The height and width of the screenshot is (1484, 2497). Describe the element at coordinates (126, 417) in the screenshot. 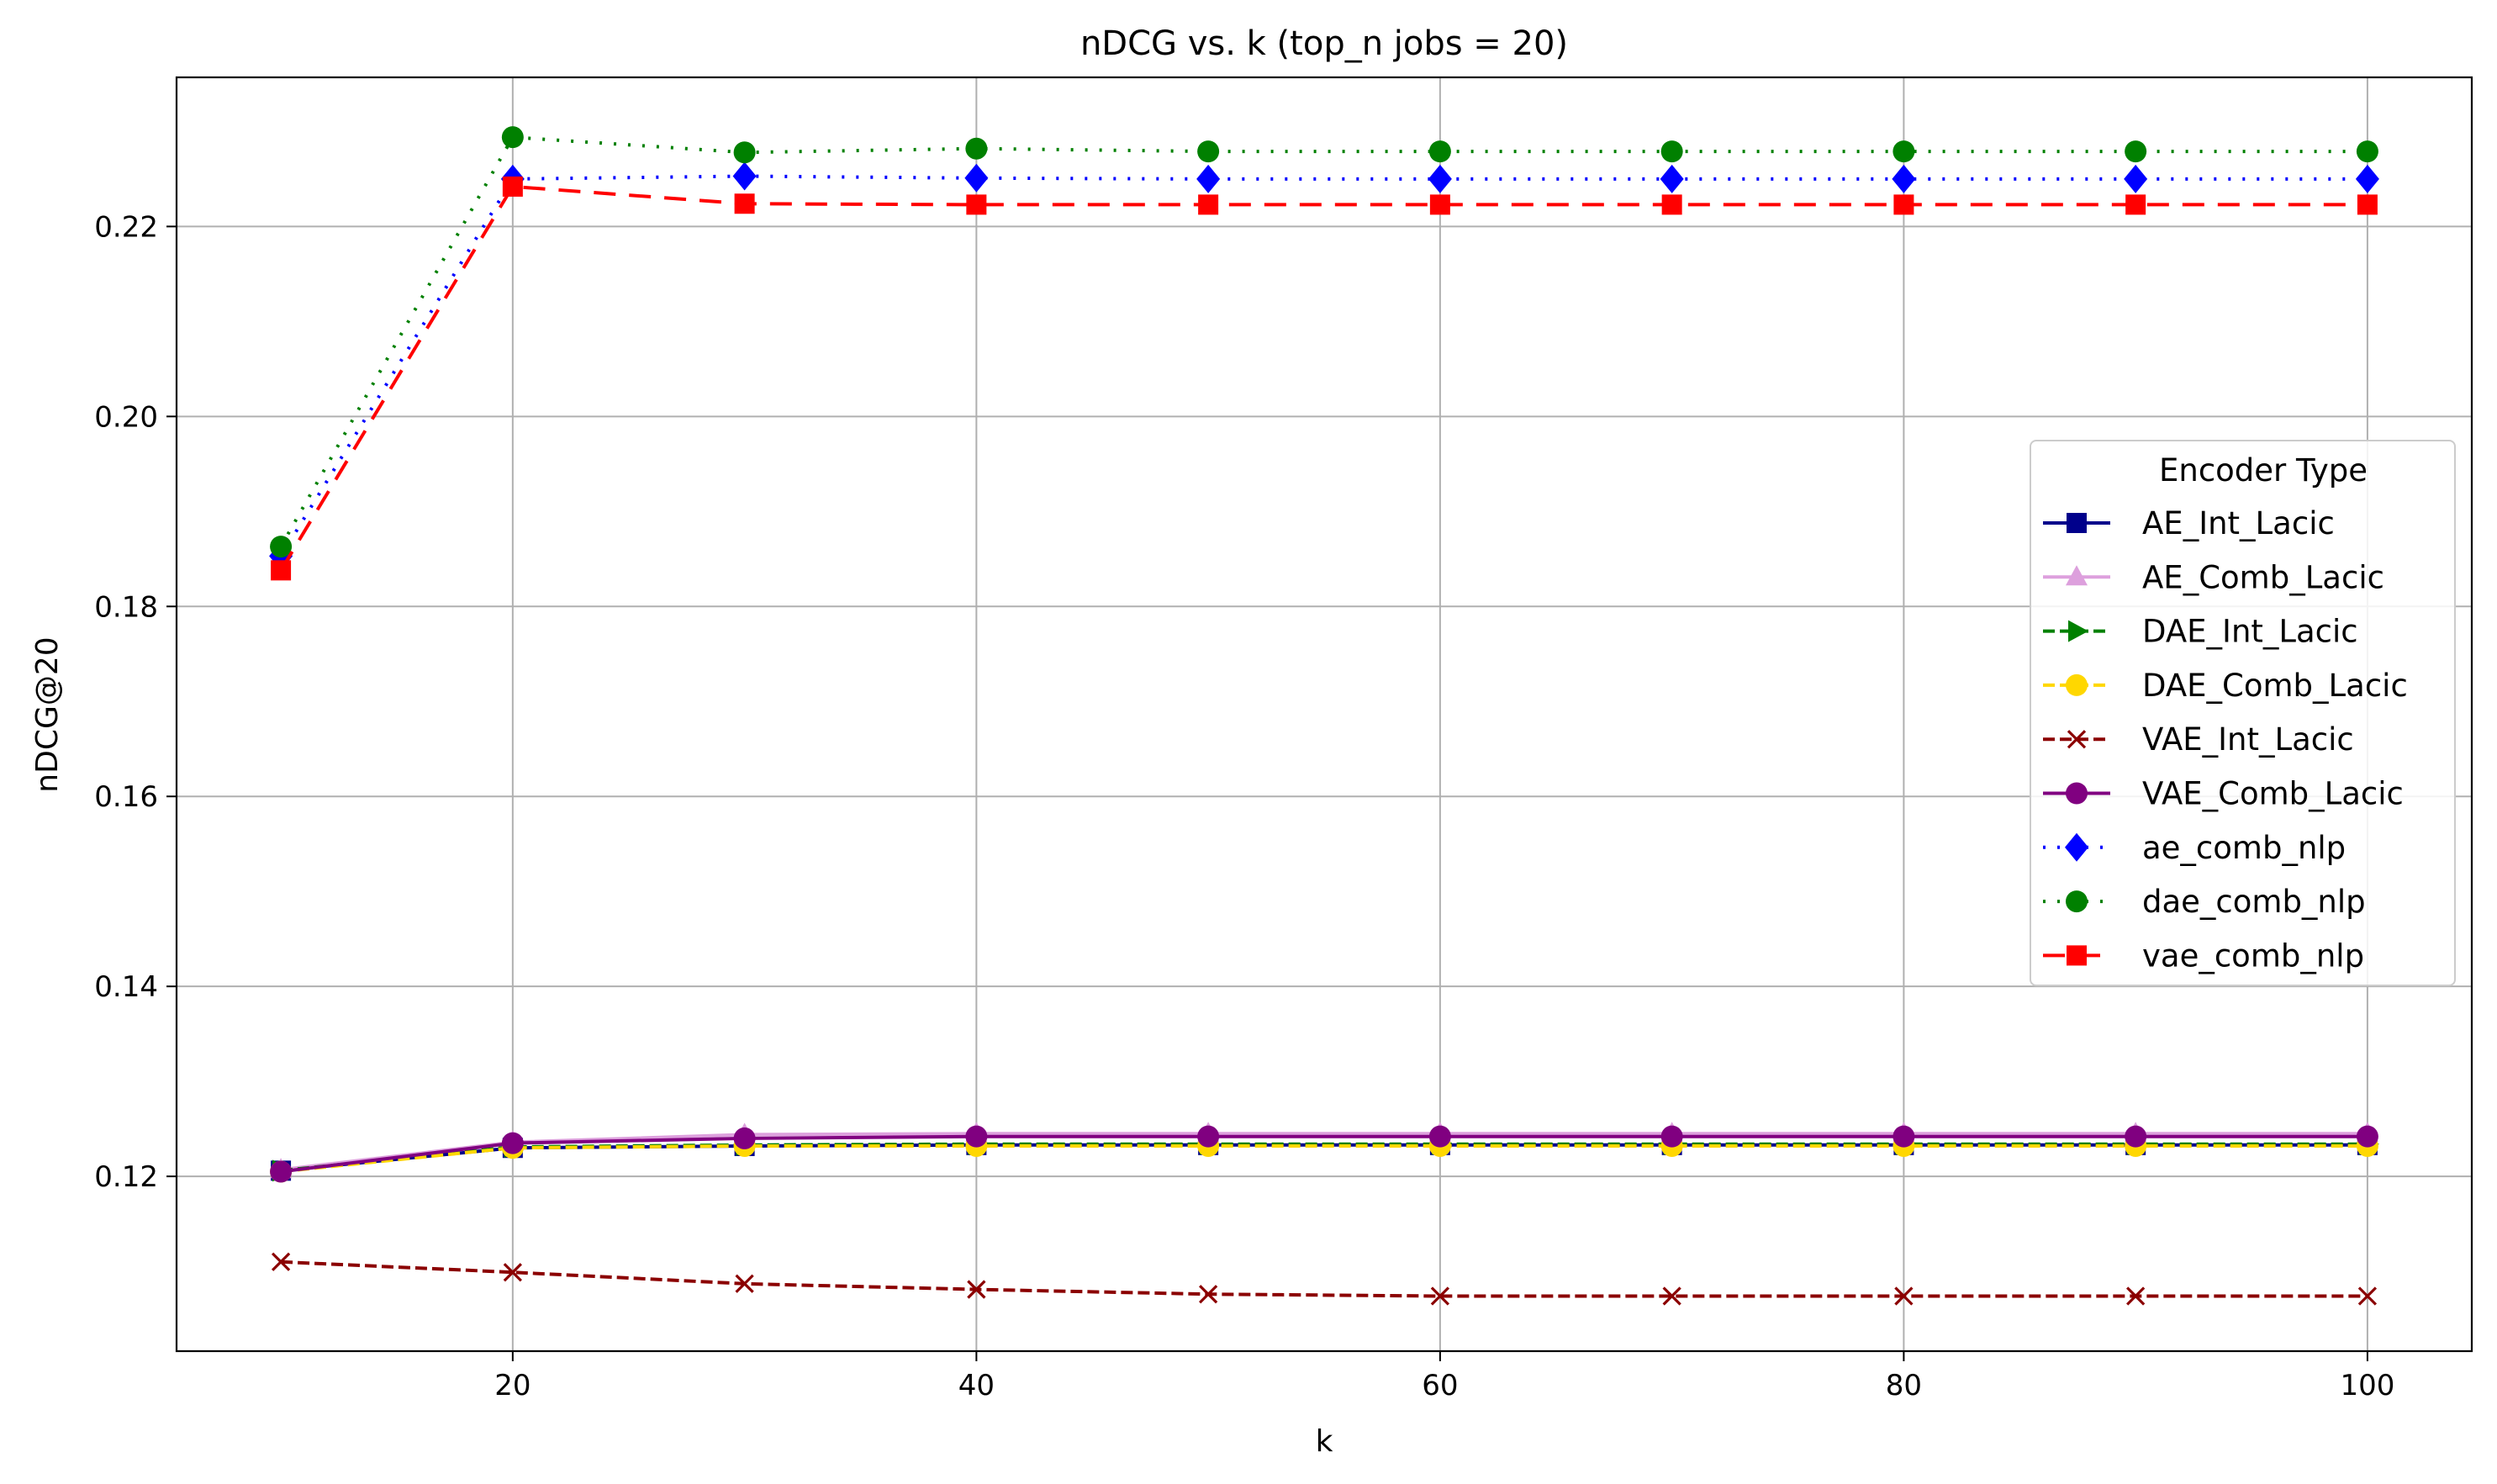

I see `y-tick-label: 0.20` at that location.